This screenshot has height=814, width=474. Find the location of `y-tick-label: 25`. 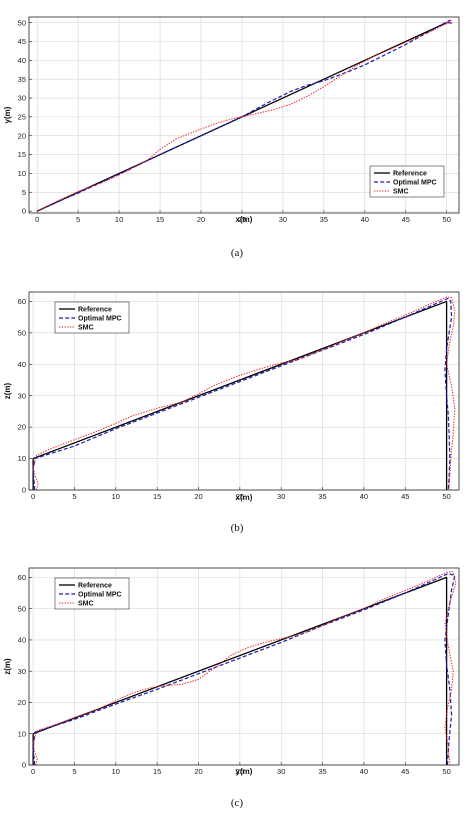

y-tick-label: 25 is located at coordinates (22, 116).